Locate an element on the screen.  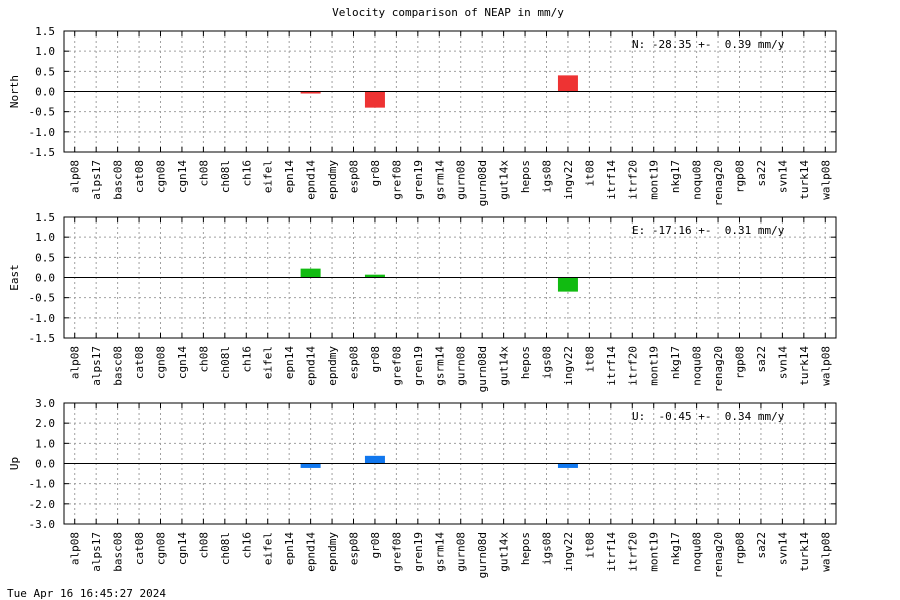
bar-epnd14 is located at coordinates (310, 92).